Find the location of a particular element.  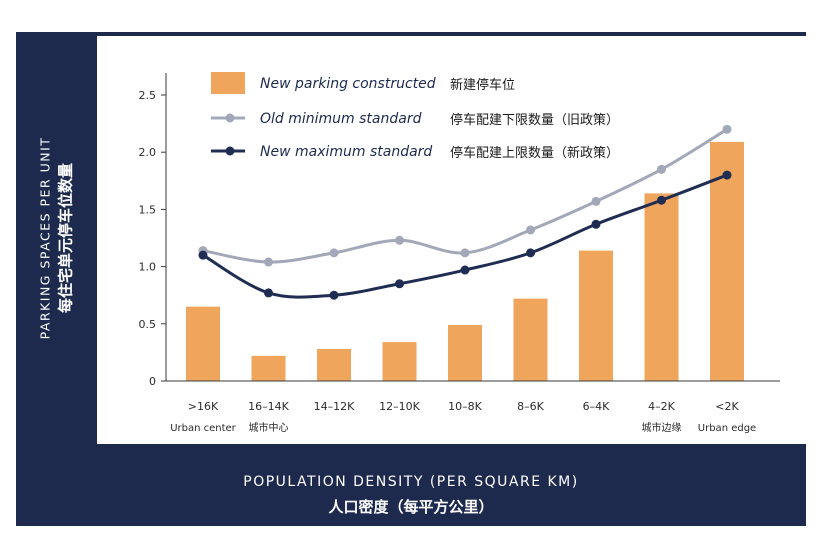

x-axis-label: POPULATION DENSITY (PER SQUARE KM) is located at coordinates (411, 482).